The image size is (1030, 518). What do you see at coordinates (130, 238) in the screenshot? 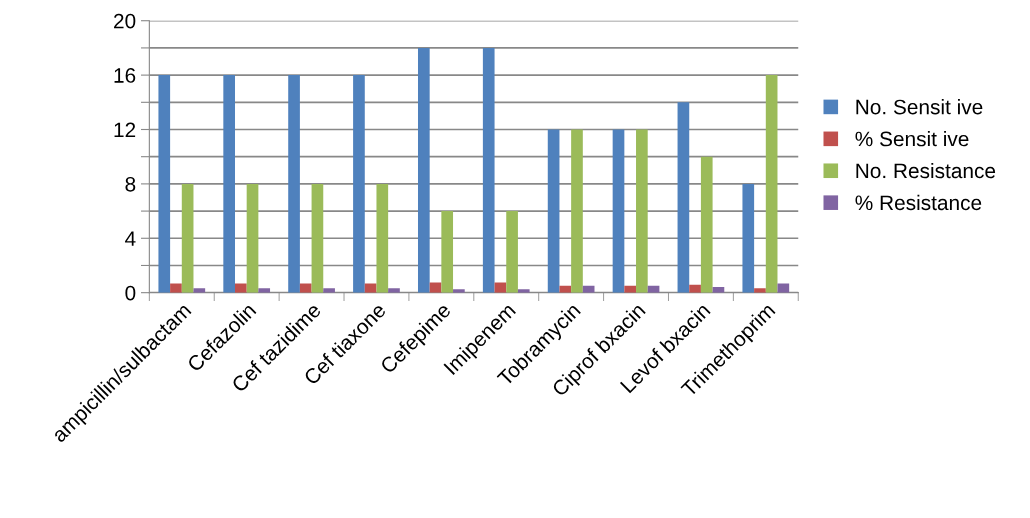
I see `y-tick-label: 4` at bounding box center [130, 238].